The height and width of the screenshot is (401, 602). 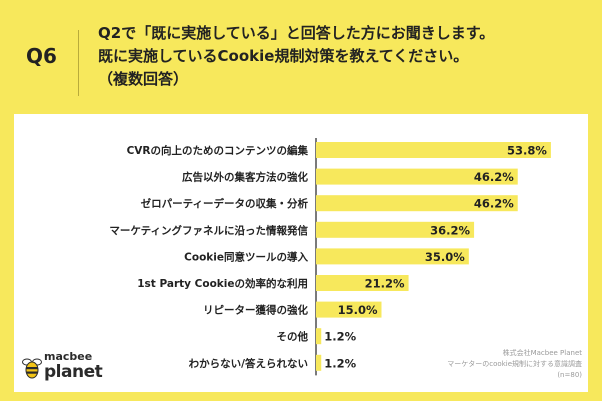 I want to click on bee-icon, so click(x=32, y=368).